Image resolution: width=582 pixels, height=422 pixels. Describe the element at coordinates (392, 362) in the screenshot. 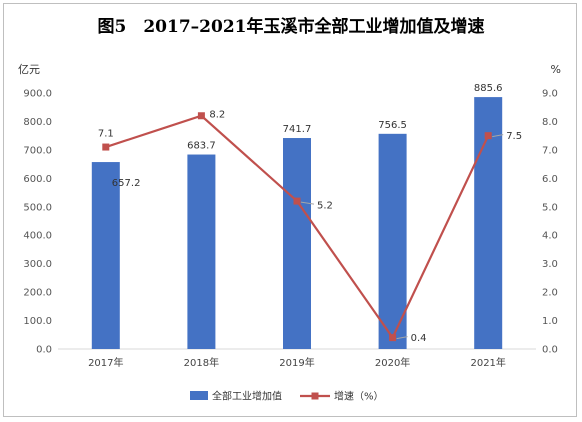

I see `x-axis-tick-label: 2020年` at that location.